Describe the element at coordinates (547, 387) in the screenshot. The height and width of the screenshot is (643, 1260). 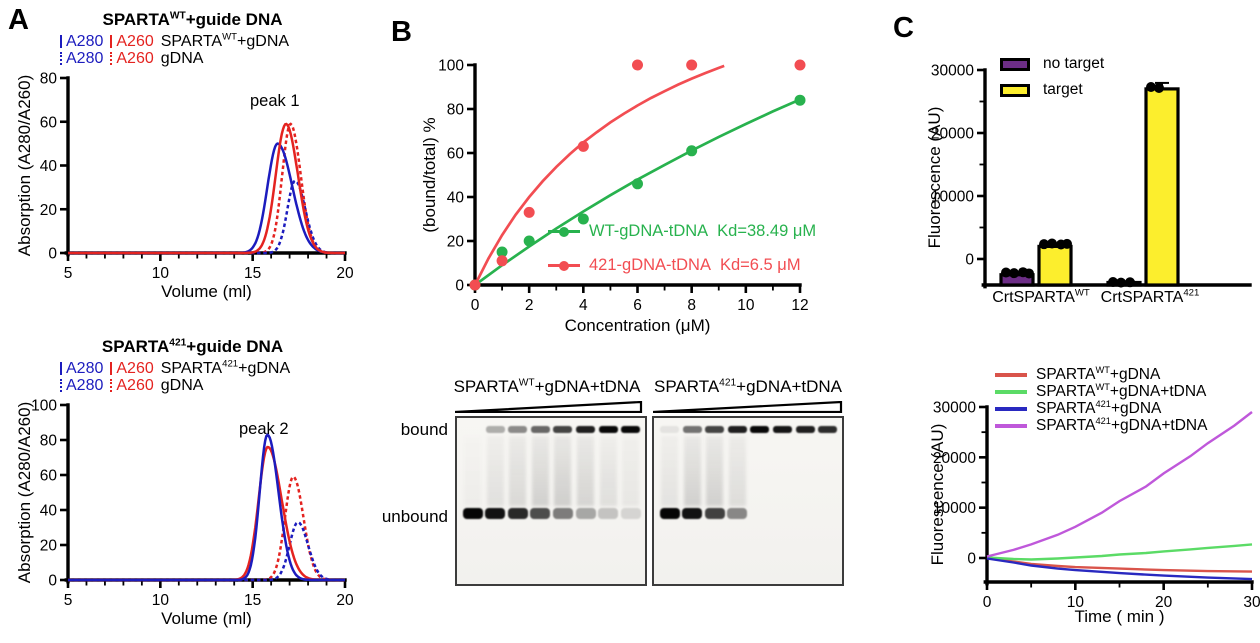
I see `gel-wt-title: SPARTAWT+gDNA+tDNA` at that location.